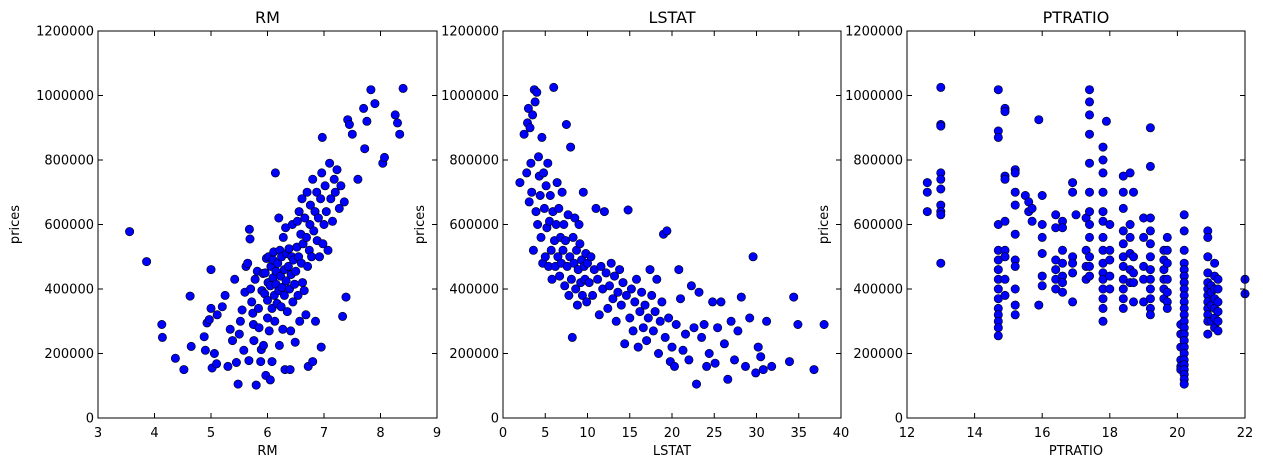 Image resolution: width=1263 pixels, height=468 pixels. I want to click on x-tick-label: 0, so click(503, 433).